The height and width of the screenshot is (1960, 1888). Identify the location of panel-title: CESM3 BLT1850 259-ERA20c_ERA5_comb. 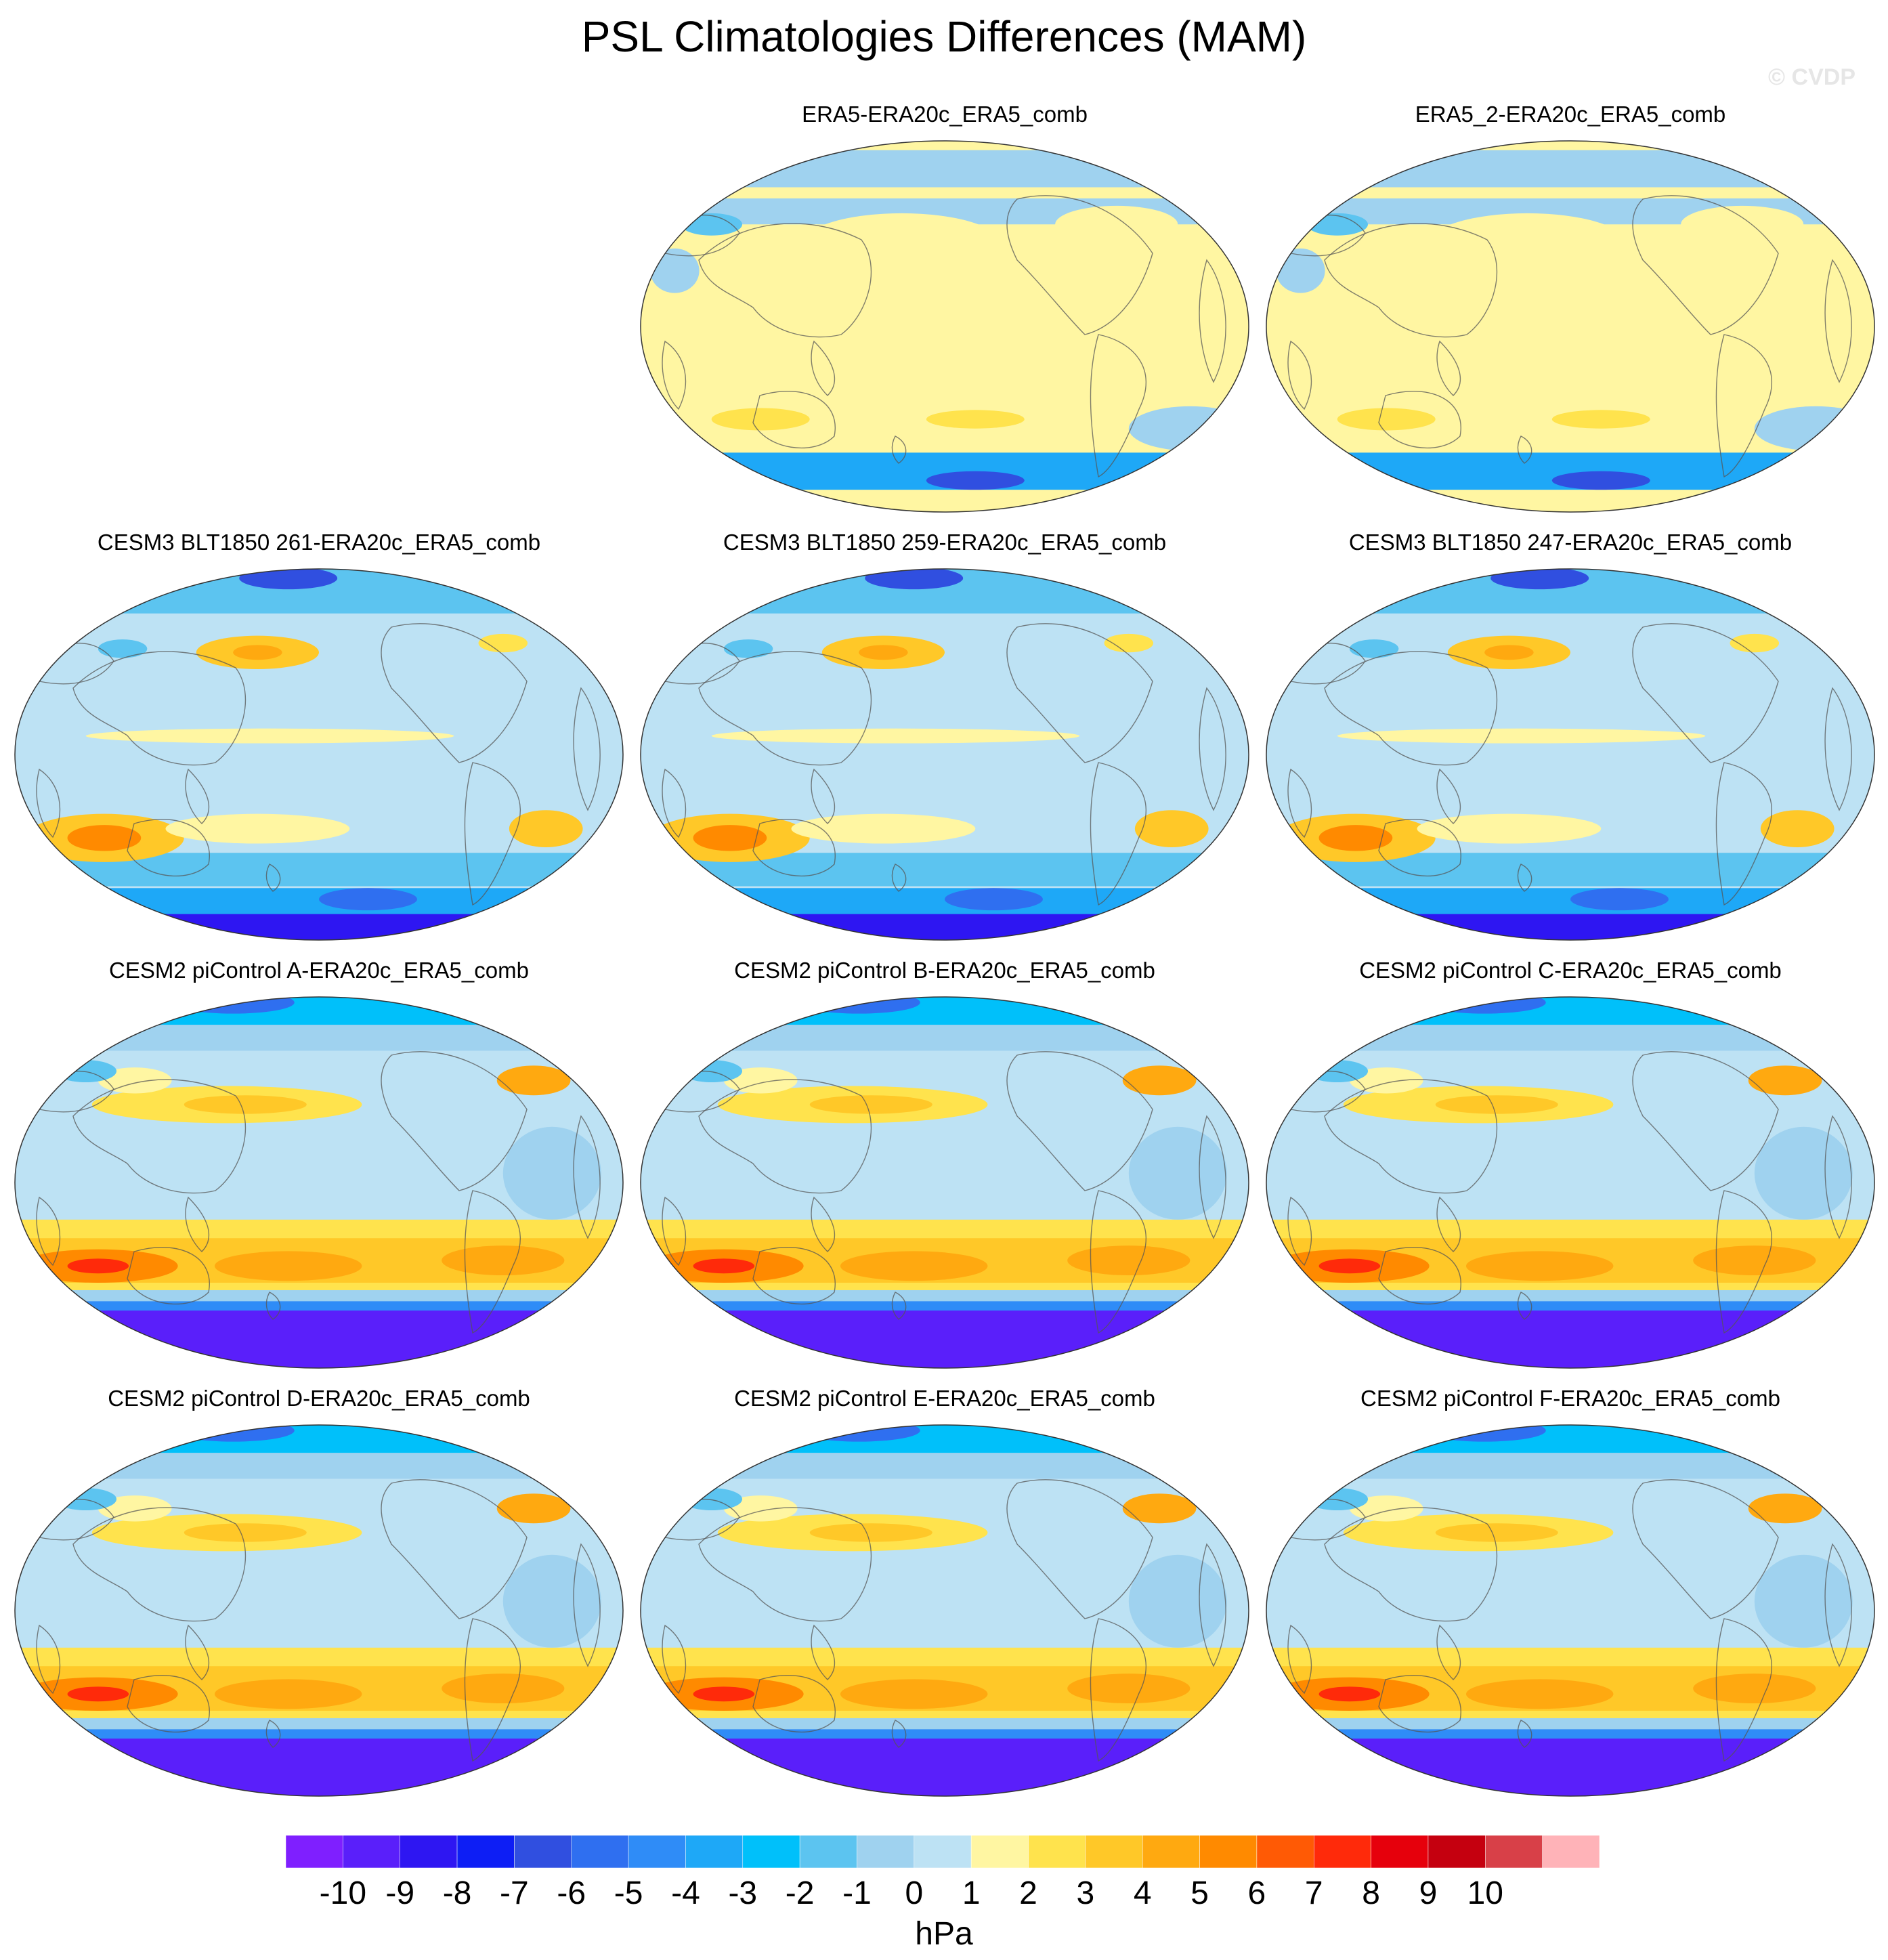
(945, 542).